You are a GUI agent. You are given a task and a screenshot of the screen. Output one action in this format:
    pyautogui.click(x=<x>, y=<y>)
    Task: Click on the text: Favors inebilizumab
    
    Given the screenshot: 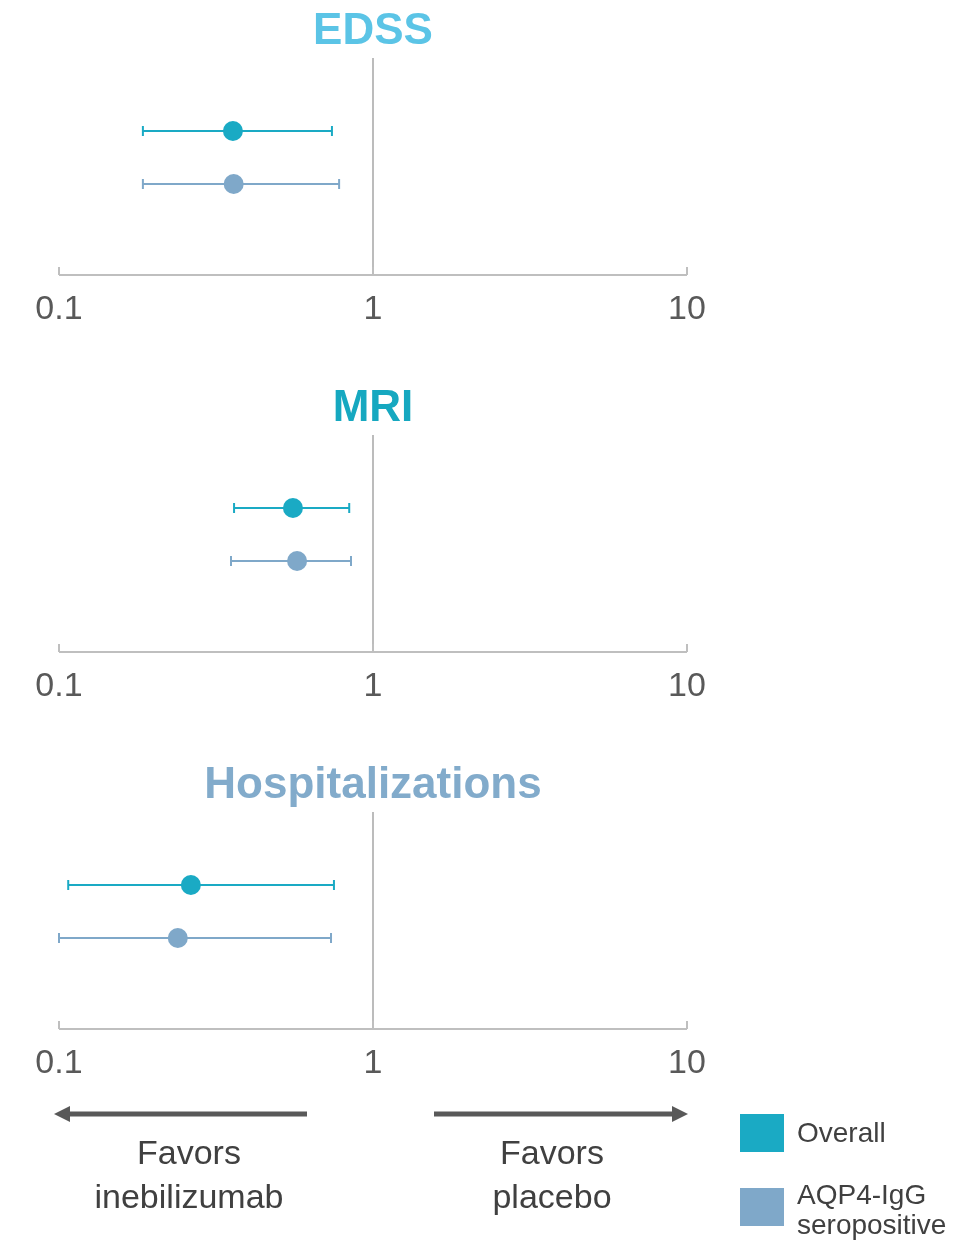 What is the action you would take?
    pyautogui.click(x=189, y=1174)
    